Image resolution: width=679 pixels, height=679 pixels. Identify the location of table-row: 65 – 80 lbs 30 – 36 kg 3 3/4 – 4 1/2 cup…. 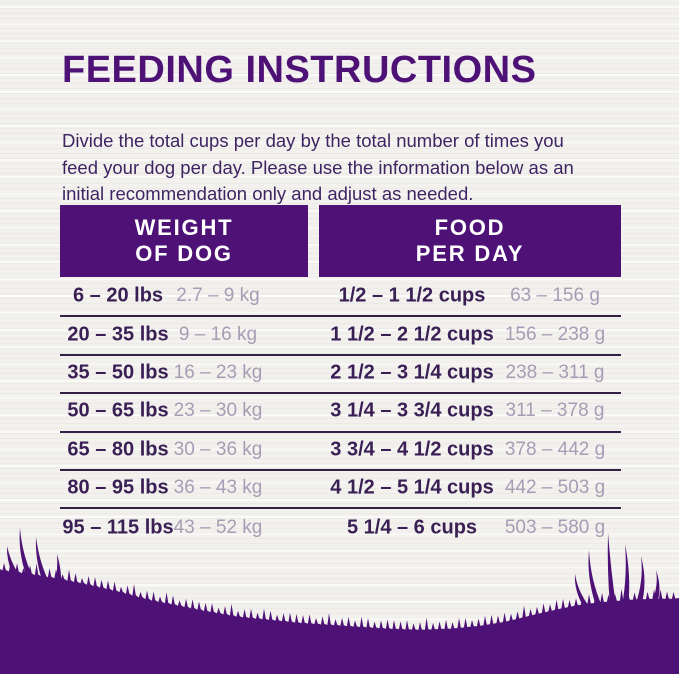
(340, 452).